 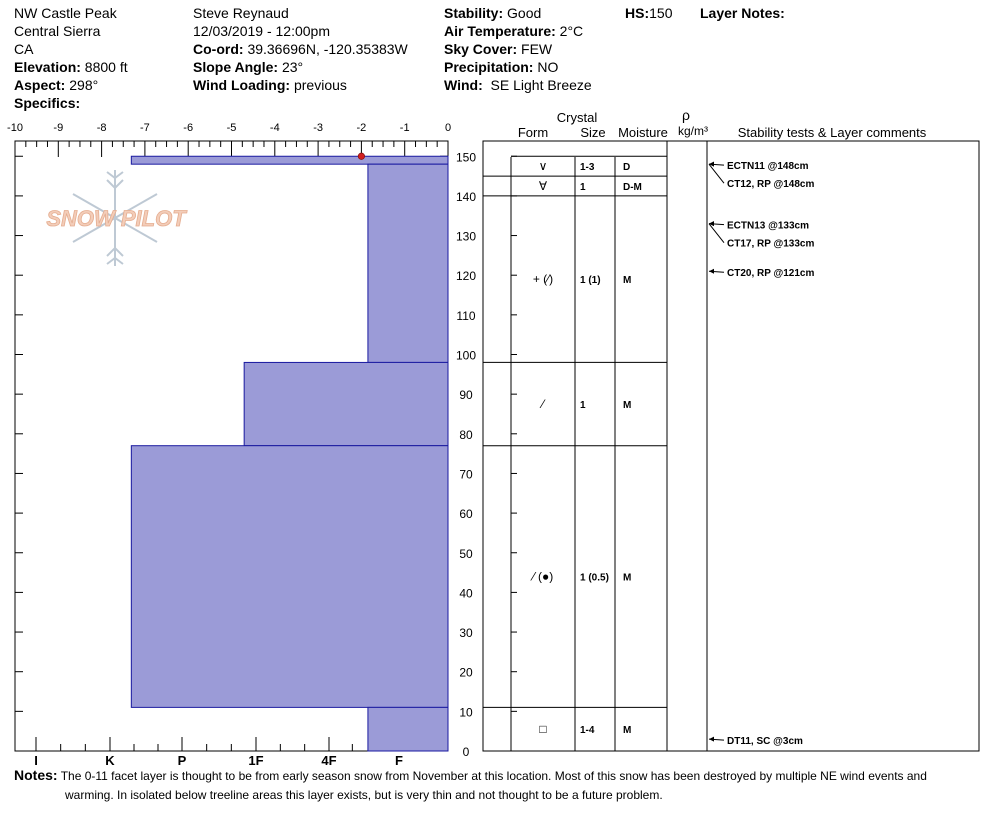 I want to click on wind-loading: Wind Loading: previous, so click(x=270, y=85).